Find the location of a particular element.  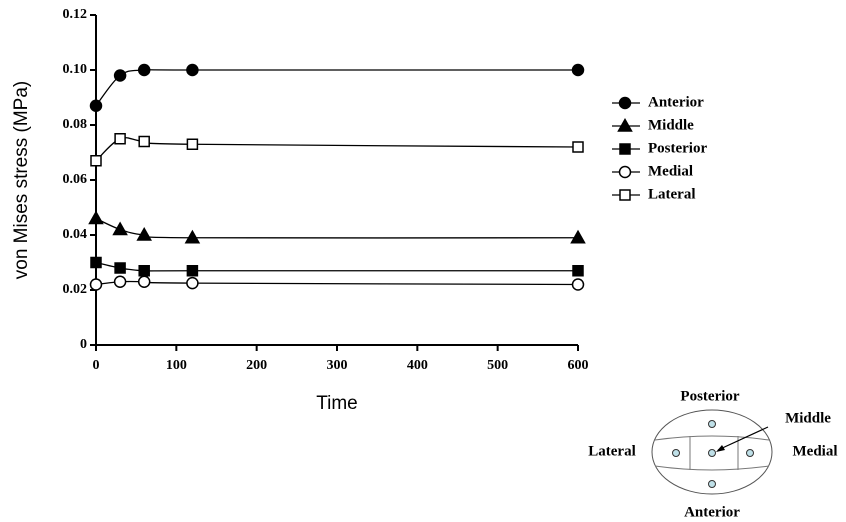

diagram-label: Posterior is located at coordinates (709, 396).